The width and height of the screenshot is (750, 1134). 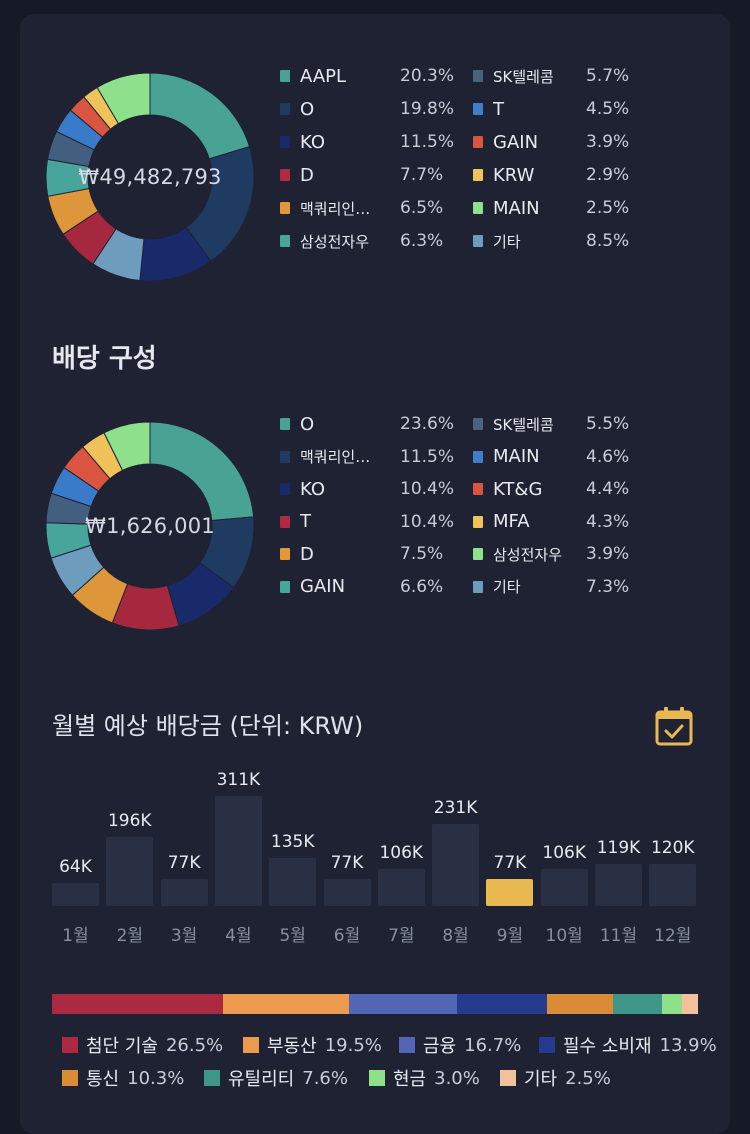 I want to click on holdings-legend-item: 삼성전자우 6.3%, so click(x=361, y=241).